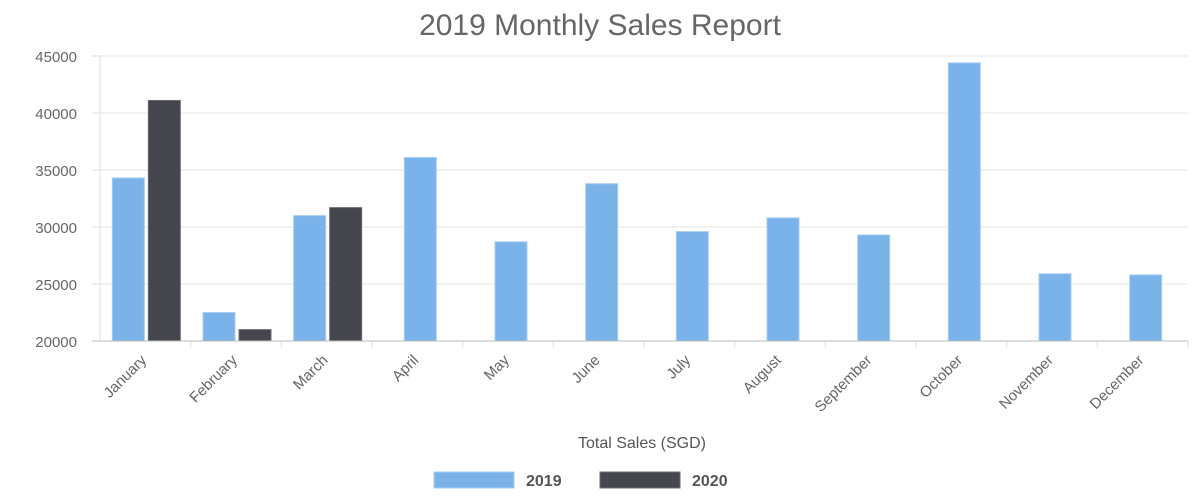 The height and width of the screenshot is (500, 1200). I want to click on bar-2019-may, so click(511, 291).